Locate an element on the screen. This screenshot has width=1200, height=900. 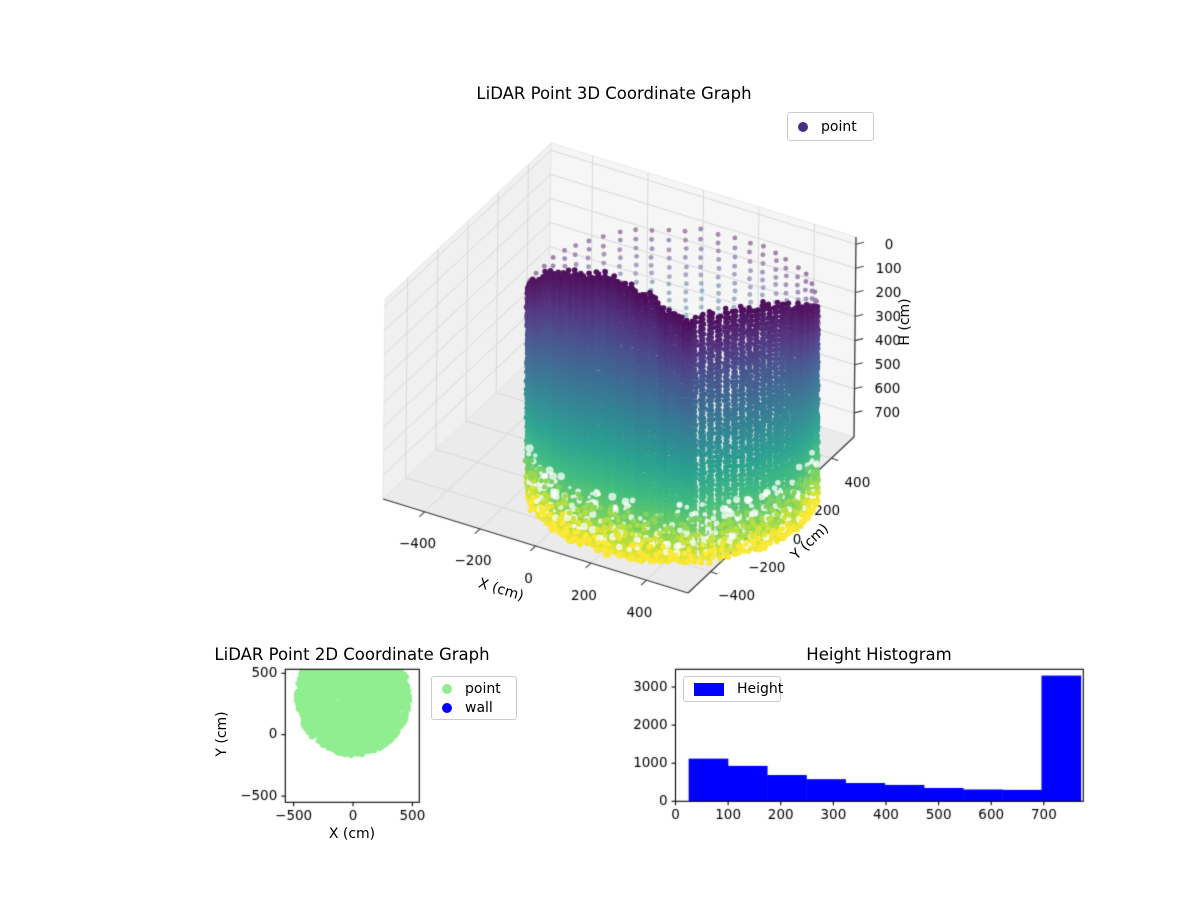
plot3d-zlabel: H (cm) is located at coordinates (905, 322).